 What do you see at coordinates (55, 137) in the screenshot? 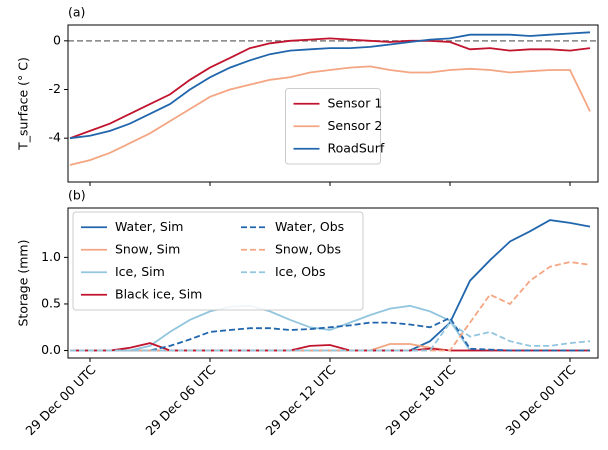
I see `y-tick-label: -4` at bounding box center [55, 137].